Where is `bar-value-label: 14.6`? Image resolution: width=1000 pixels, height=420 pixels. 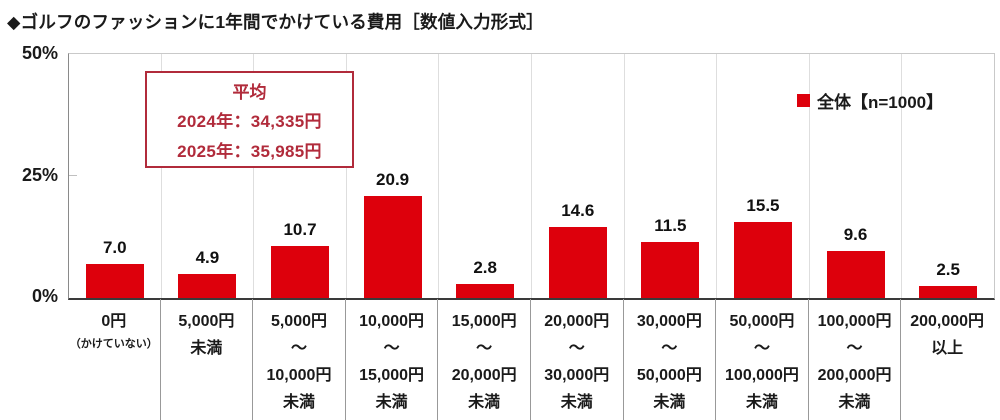
bar-value-label: 14.6 is located at coordinates (578, 210).